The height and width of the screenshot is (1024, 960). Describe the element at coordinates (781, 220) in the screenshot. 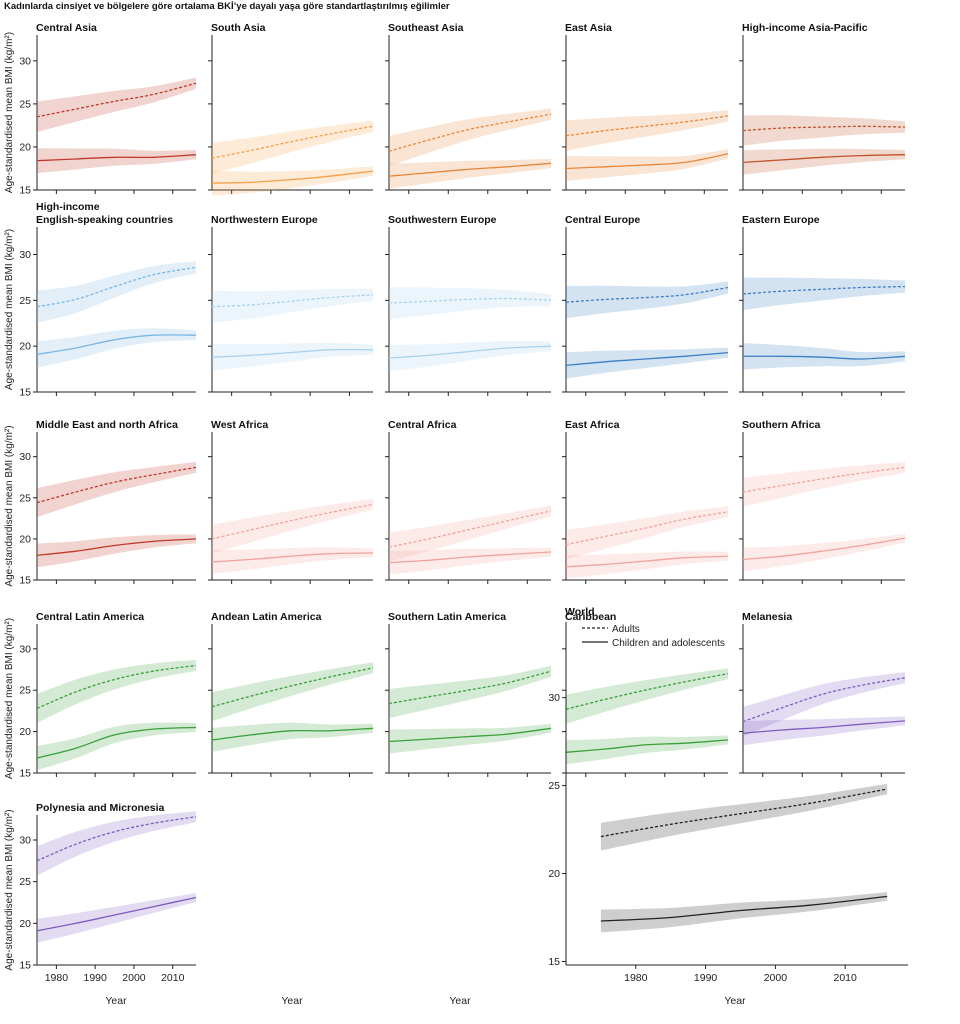

I see `panel-title: Eastern Europe` at that location.